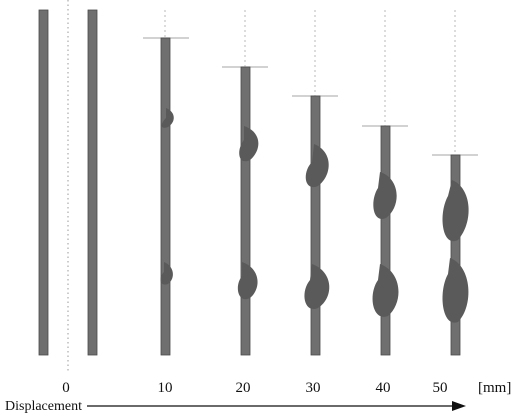 Image resolution: width=523 pixels, height=417 pixels. Describe the element at coordinates (243, 388) in the screenshot. I see `tick-label-20: 20` at that location.